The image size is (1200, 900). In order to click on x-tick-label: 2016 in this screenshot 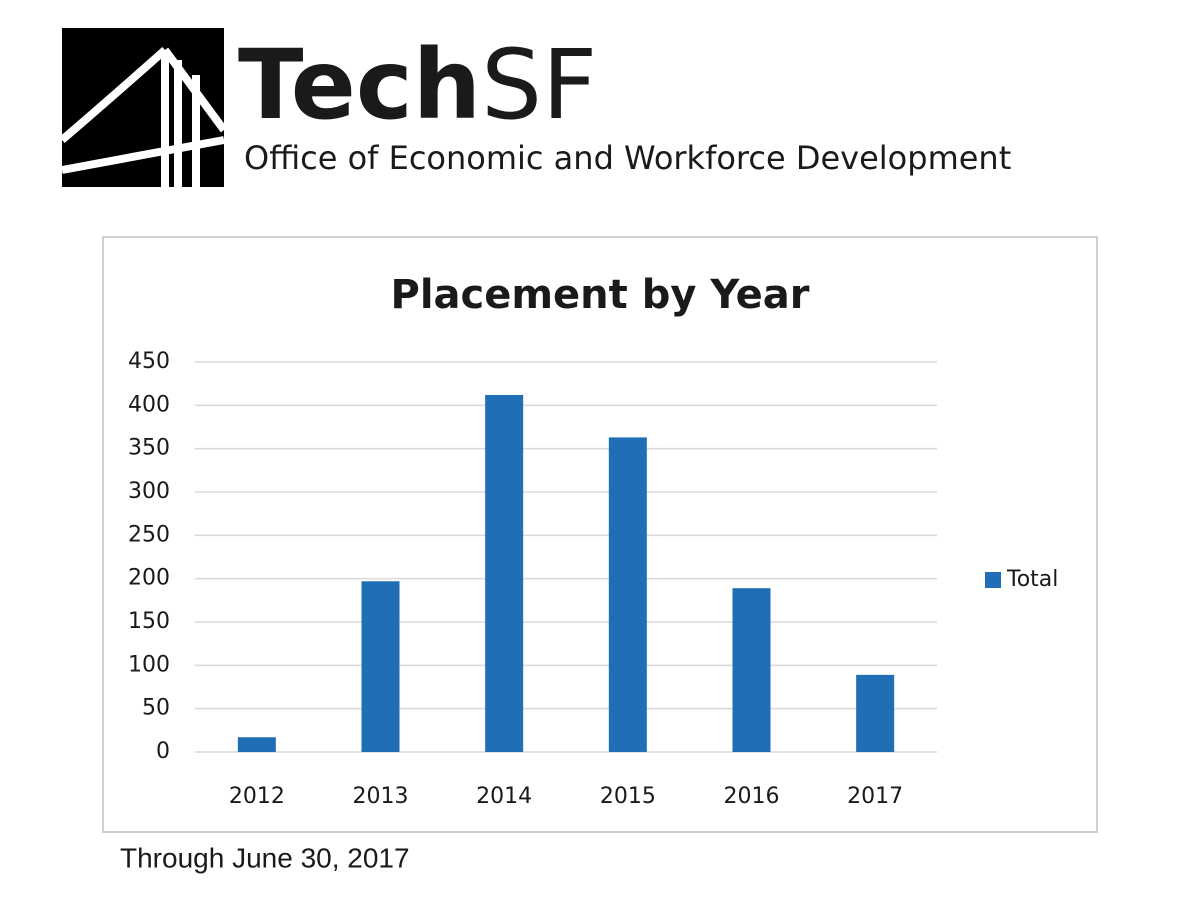, I will do `click(752, 796)`.